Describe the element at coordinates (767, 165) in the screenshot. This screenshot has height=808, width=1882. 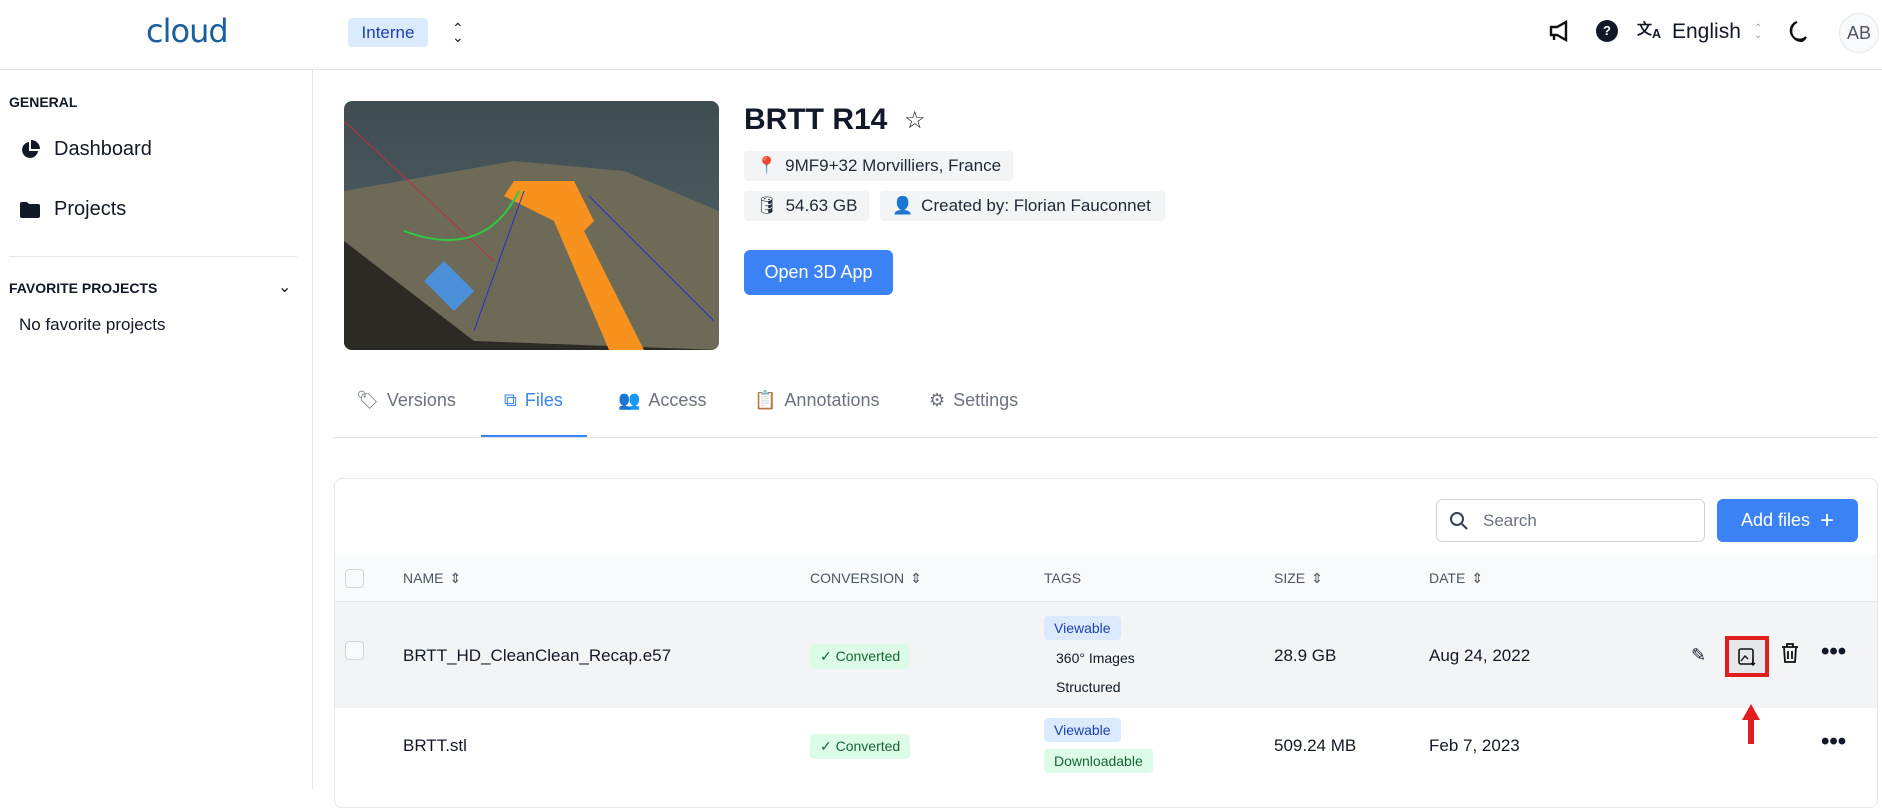
I see `map-pin-icon: 📍` at that location.